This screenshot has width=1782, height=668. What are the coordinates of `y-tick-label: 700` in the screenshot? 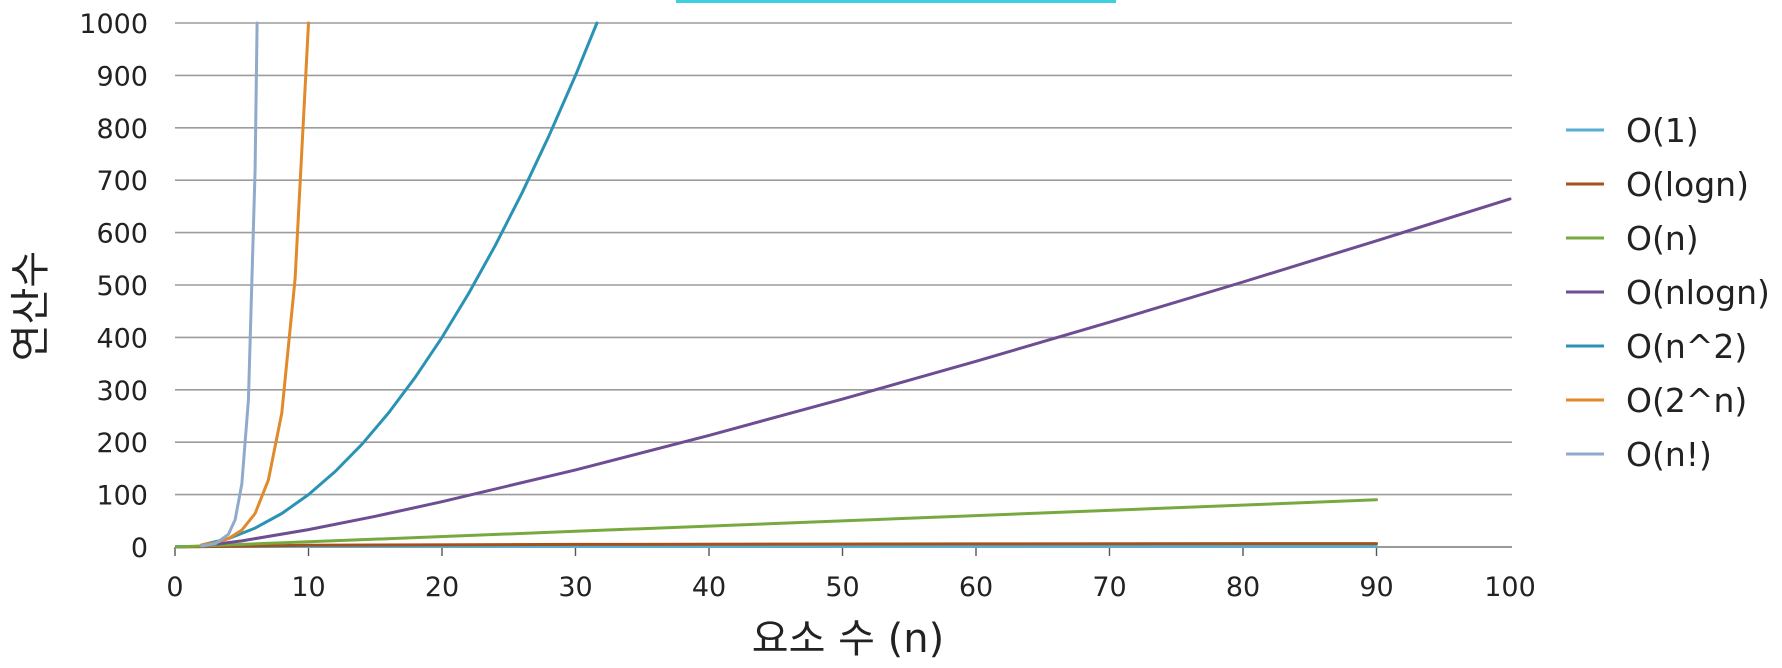 It's located at (122, 181).